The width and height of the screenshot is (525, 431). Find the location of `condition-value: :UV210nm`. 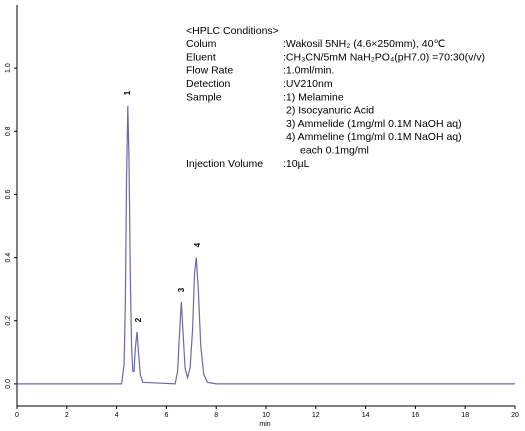

condition-value: :UV210nm is located at coordinates (308, 84).